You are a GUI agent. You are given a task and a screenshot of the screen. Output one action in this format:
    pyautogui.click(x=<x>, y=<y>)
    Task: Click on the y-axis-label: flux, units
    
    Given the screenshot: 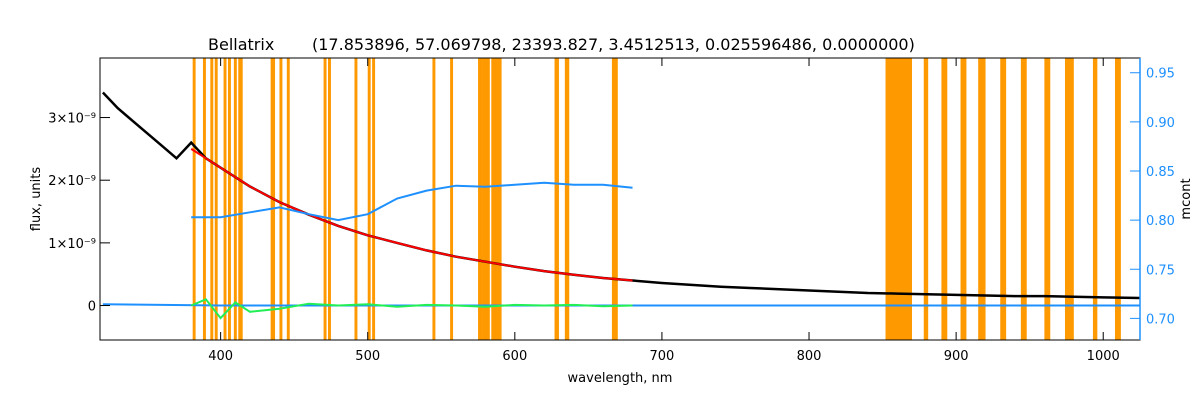 What is the action you would take?
    pyautogui.click(x=36, y=199)
    